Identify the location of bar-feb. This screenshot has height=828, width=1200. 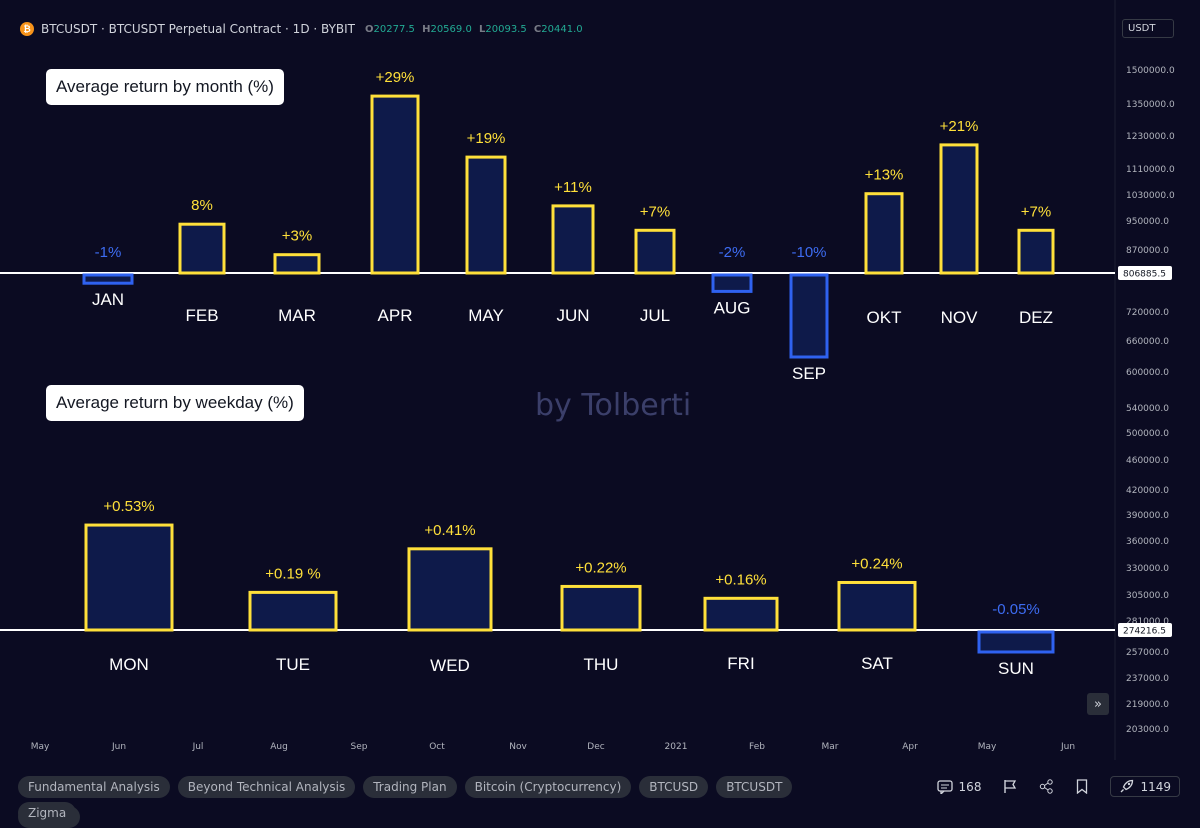
(202, 248).